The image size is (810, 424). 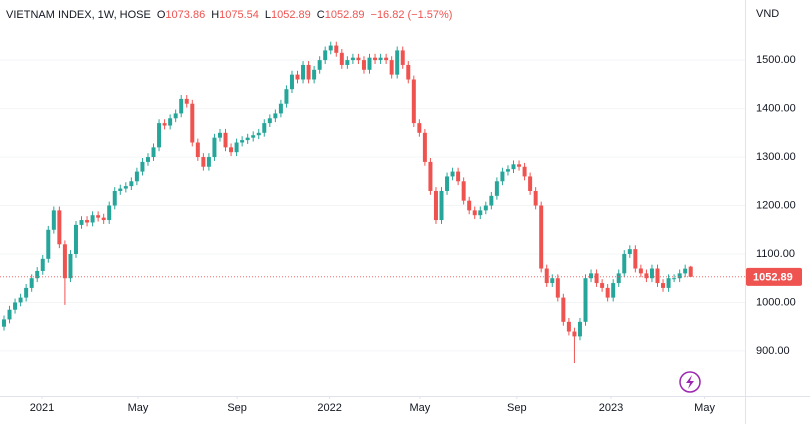 I want to click on lightning-icon, so click(x=690, y=382).